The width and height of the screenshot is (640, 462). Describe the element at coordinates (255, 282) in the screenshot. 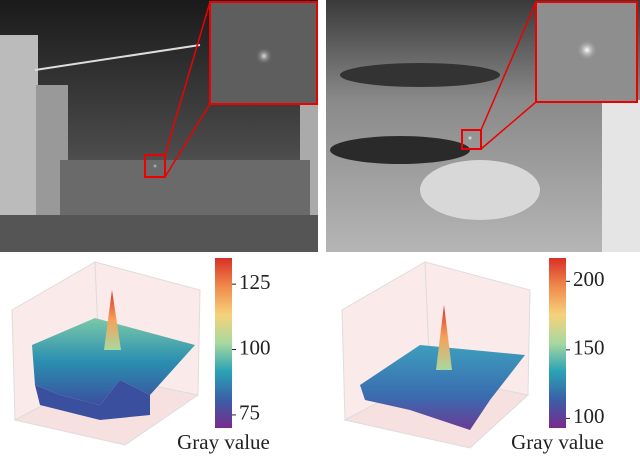

I see `colorbar-tick-label: 125` at that location.